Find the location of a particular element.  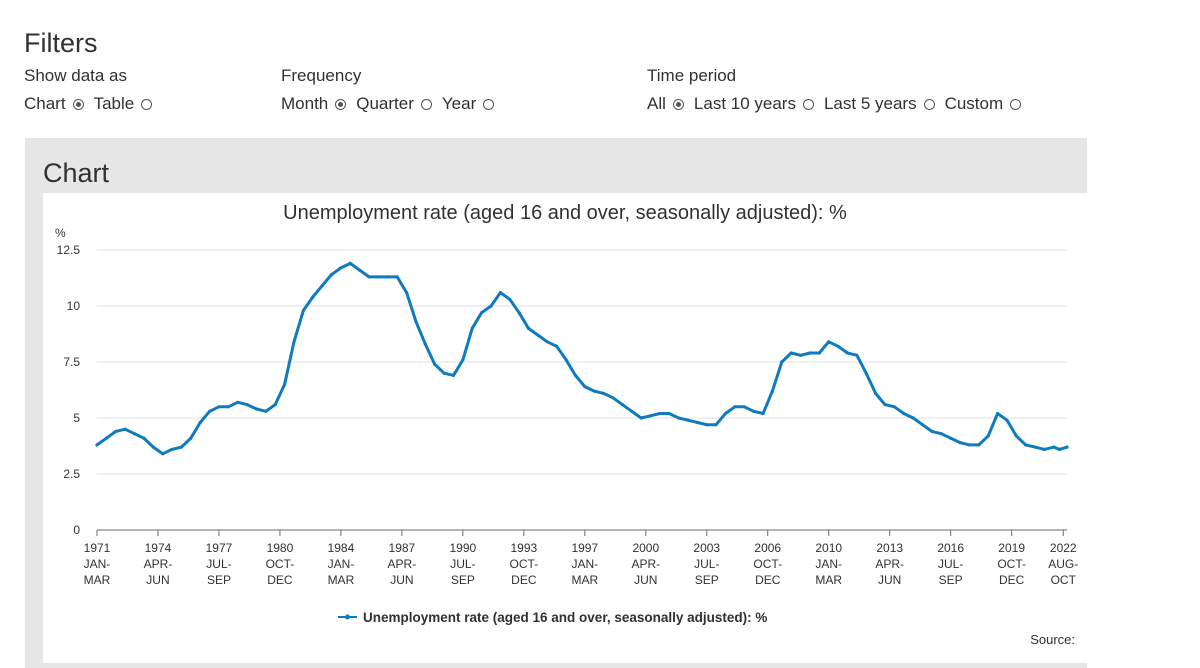

x-tick-year: 1974 is located at coordinates (158, 548).